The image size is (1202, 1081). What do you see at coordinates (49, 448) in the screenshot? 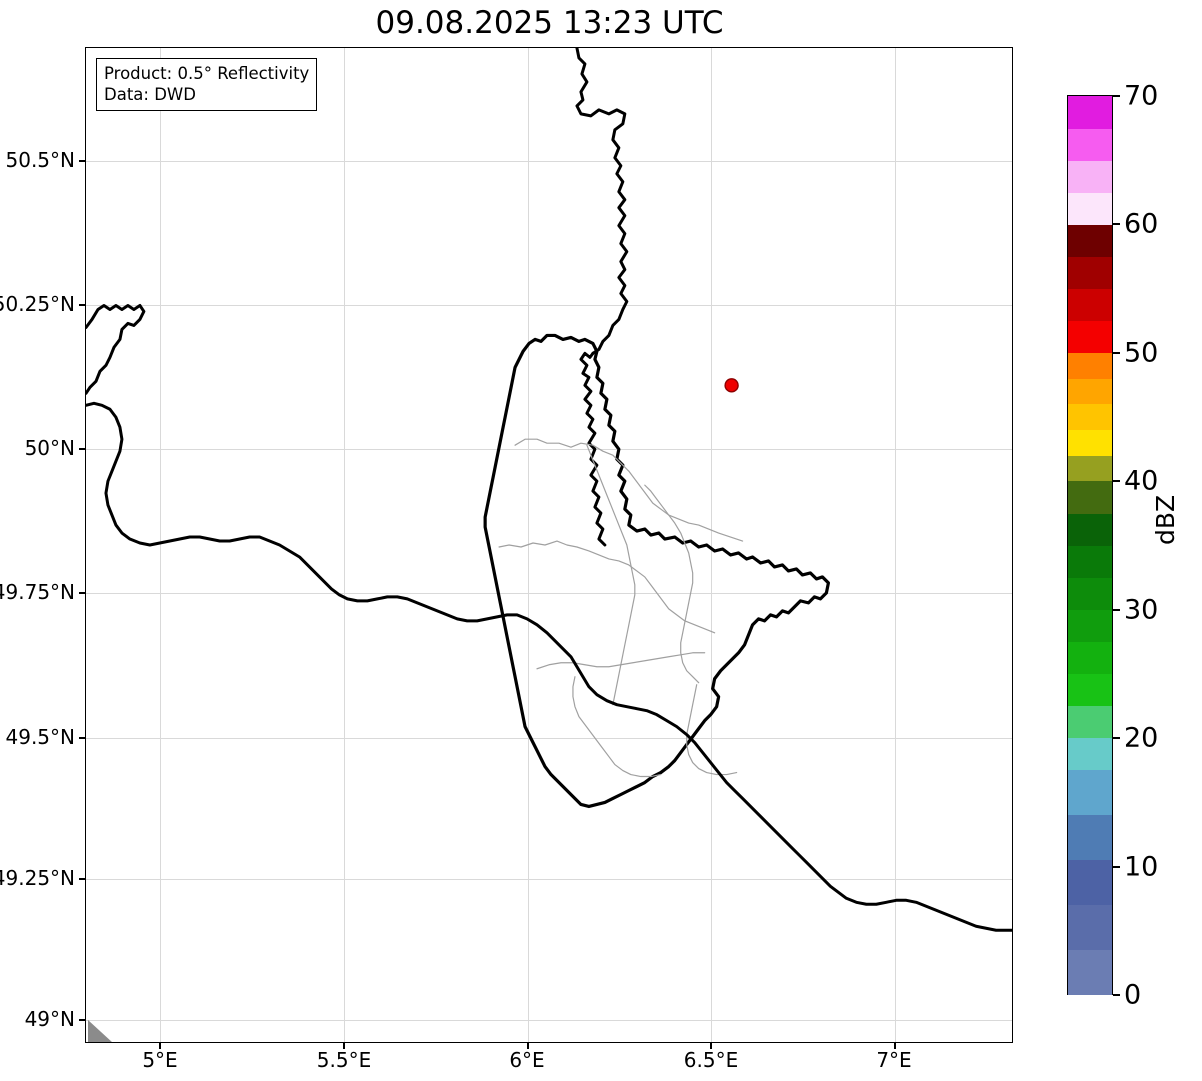
I see `ytick-label-50: 50°N` at bounding box center [49, 448].